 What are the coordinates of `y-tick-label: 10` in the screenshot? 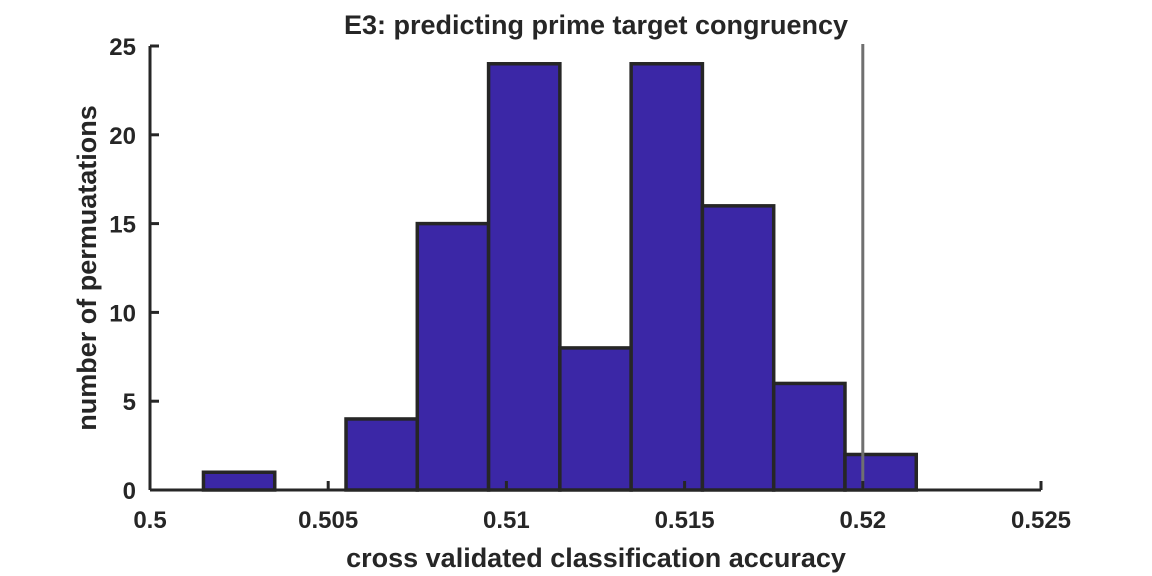 It's located at (122, 313).